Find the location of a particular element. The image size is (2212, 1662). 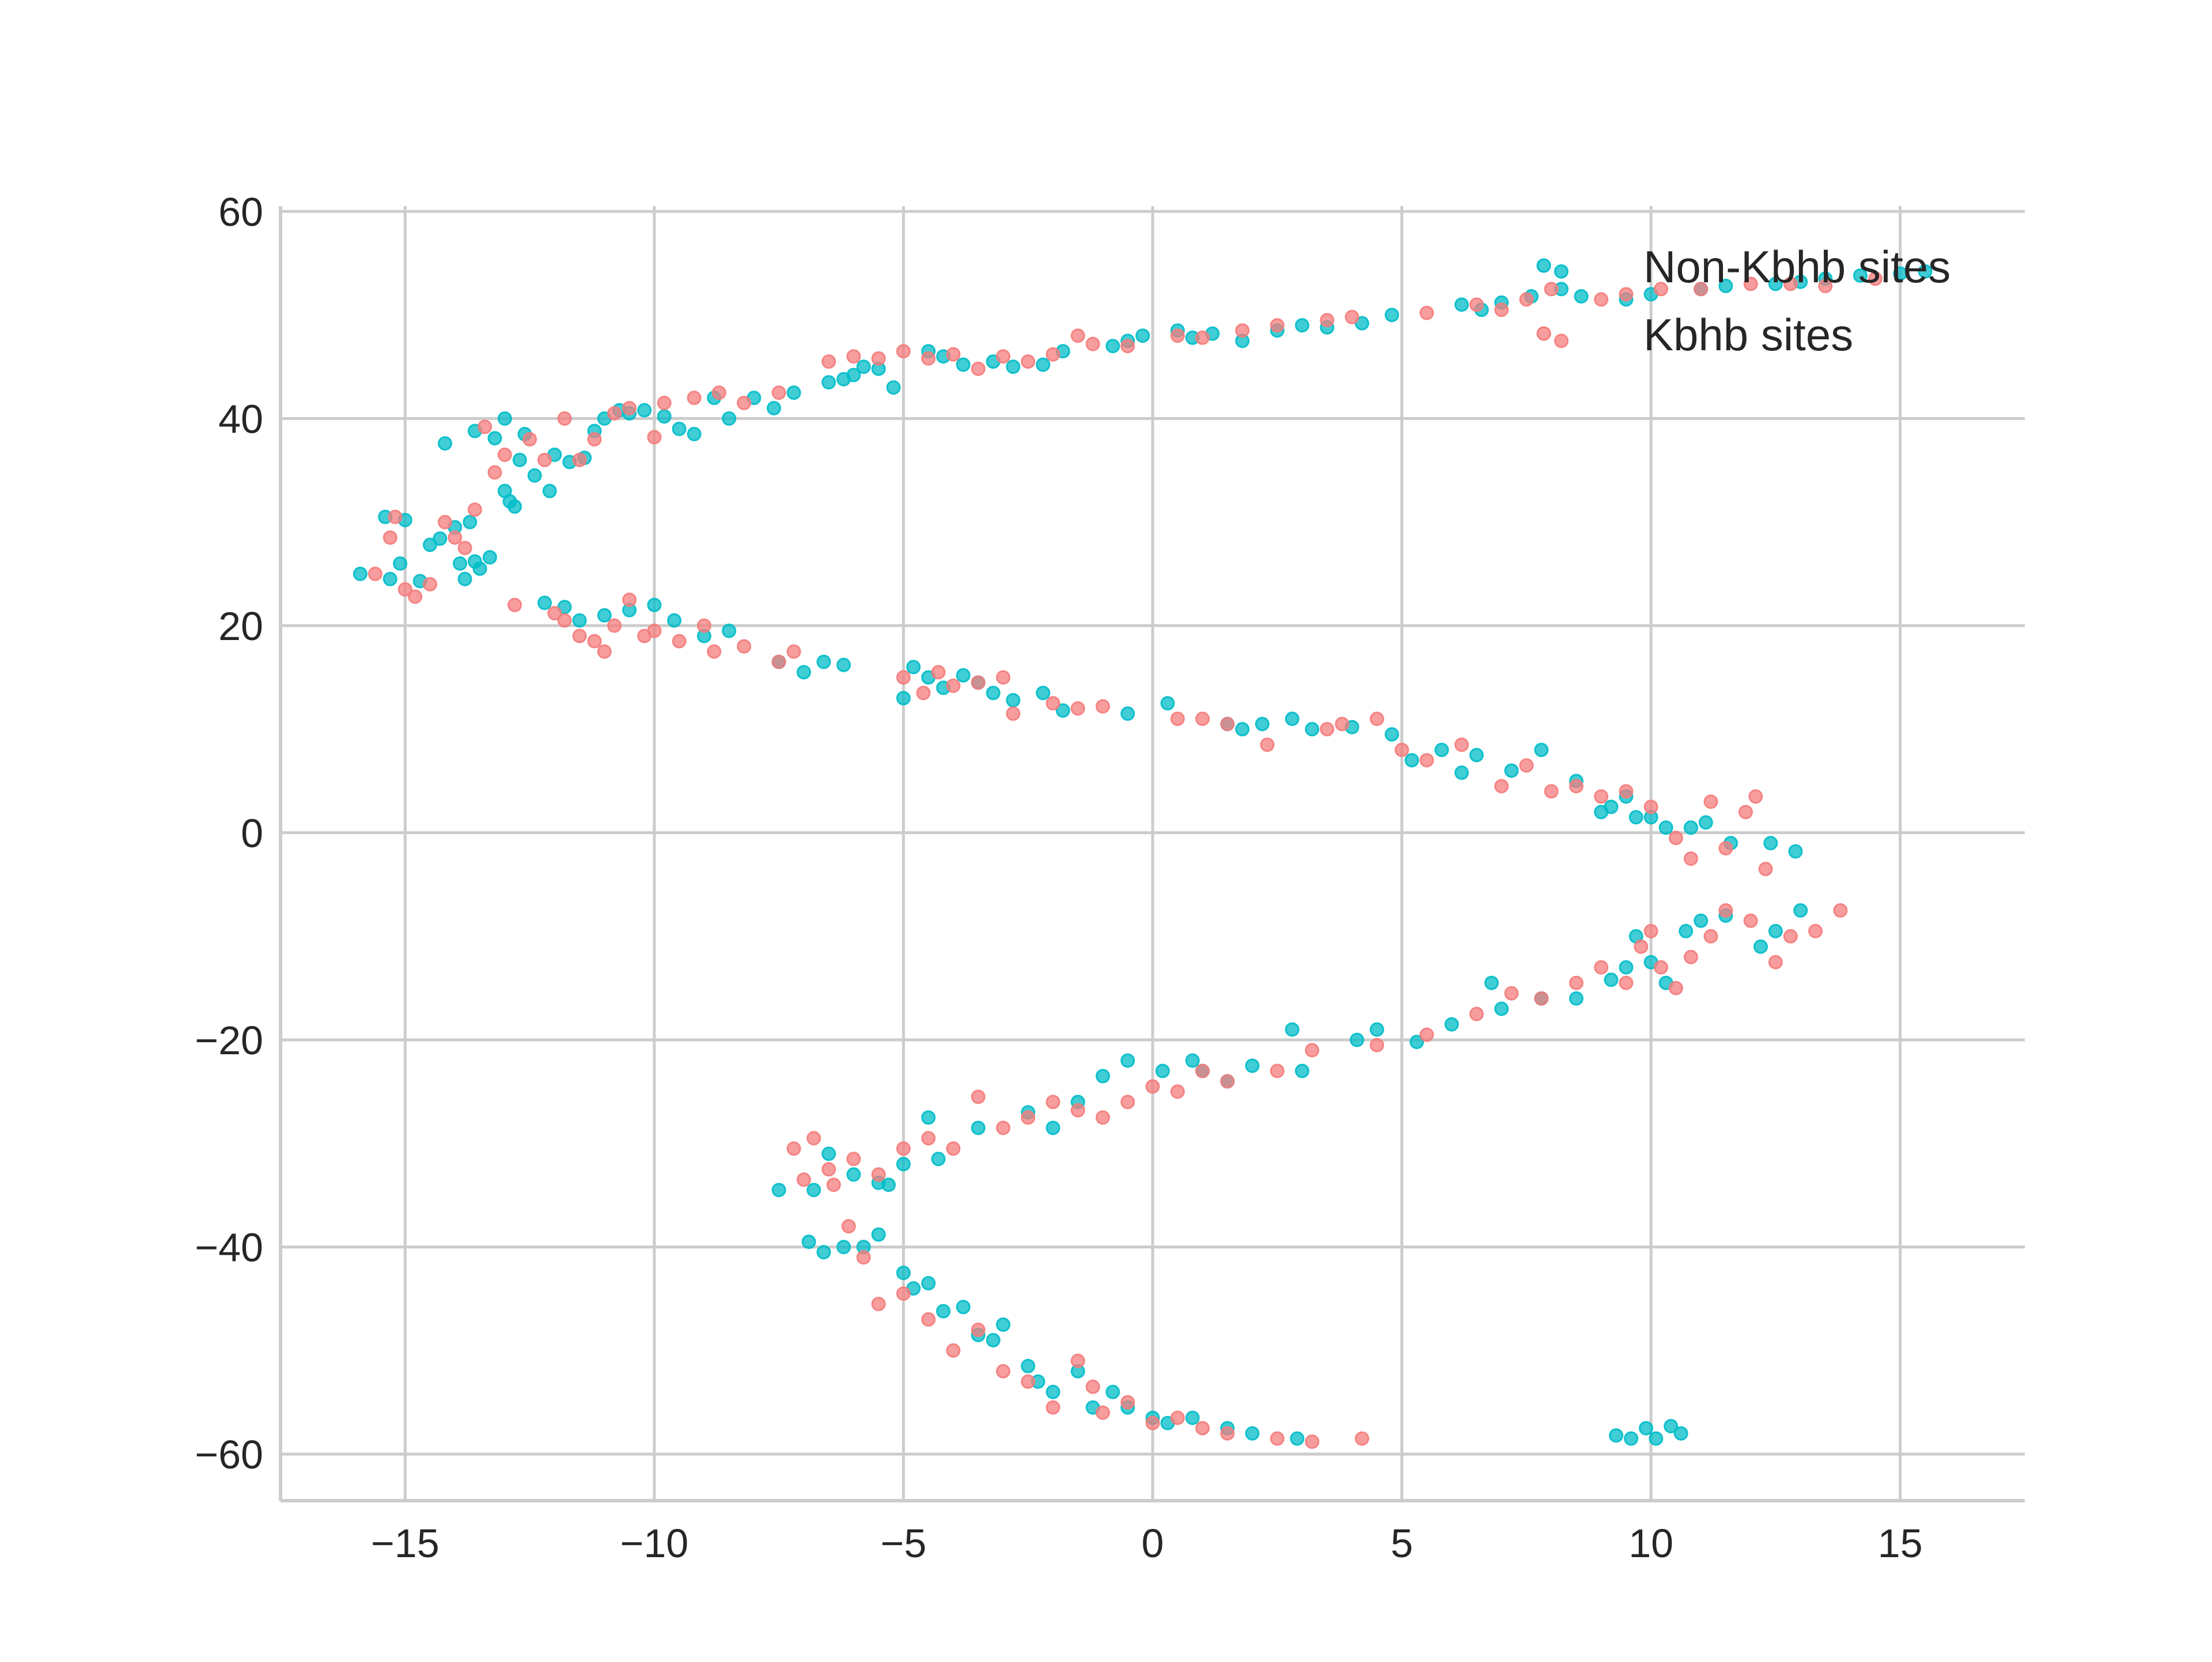

legend-marker is located at coordinates (1543, 265).